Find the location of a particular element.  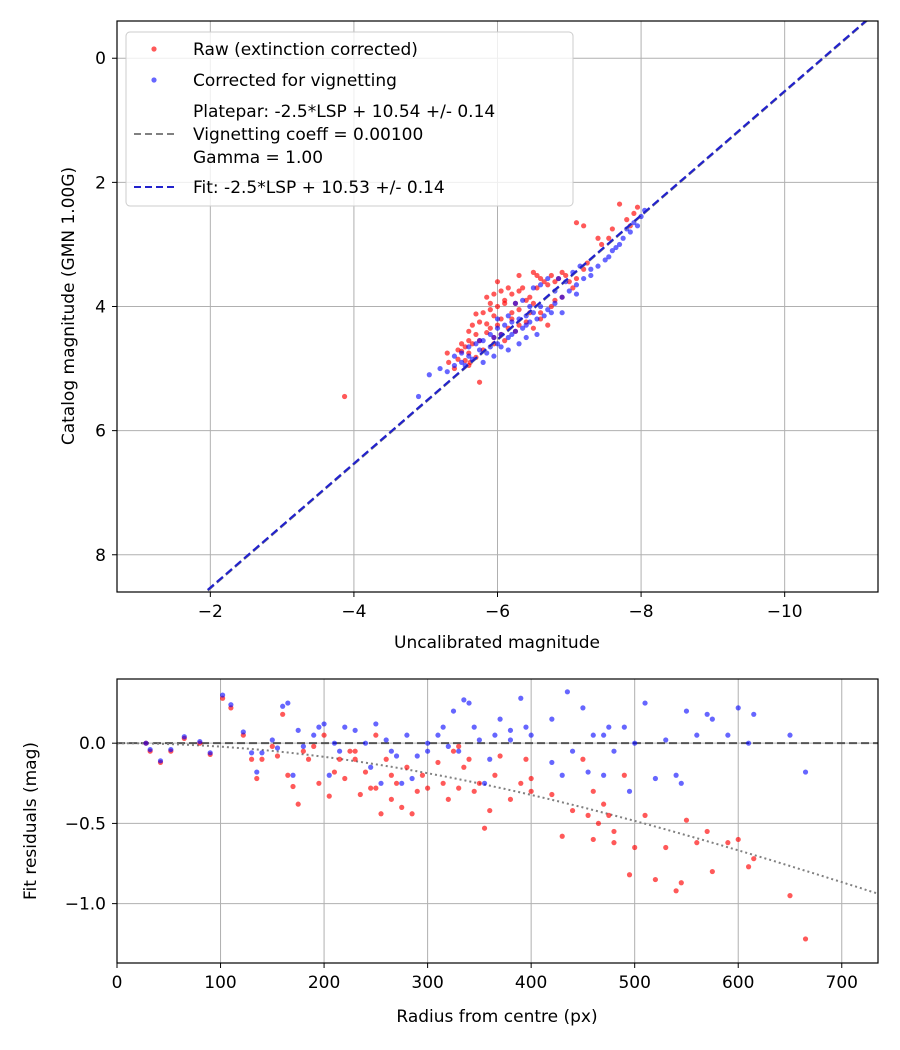

bottom-x-tick-label: 100 is located at coordinates (220, 983).